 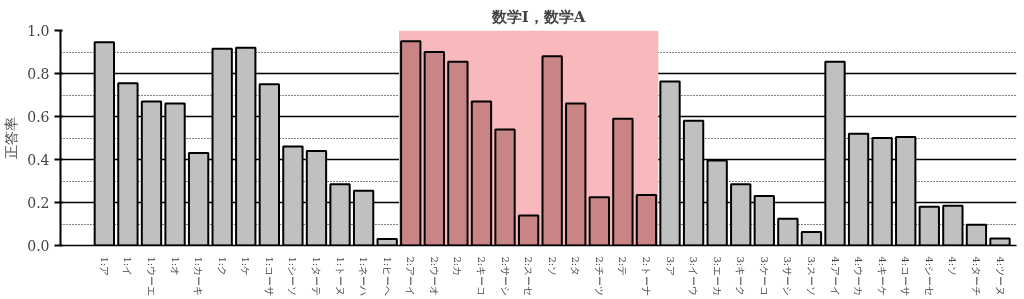 What do you see at coordinates (859, 276) in the screenshot?
I see `x-tick-label: 4:ウーカ` at bounding box center [859, 276].